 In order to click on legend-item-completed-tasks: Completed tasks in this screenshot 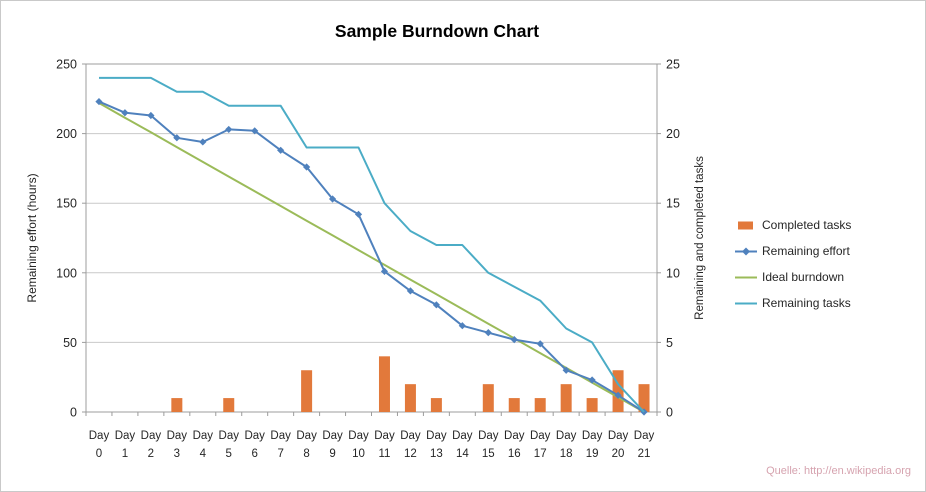, I will do `click(793, 225)`.